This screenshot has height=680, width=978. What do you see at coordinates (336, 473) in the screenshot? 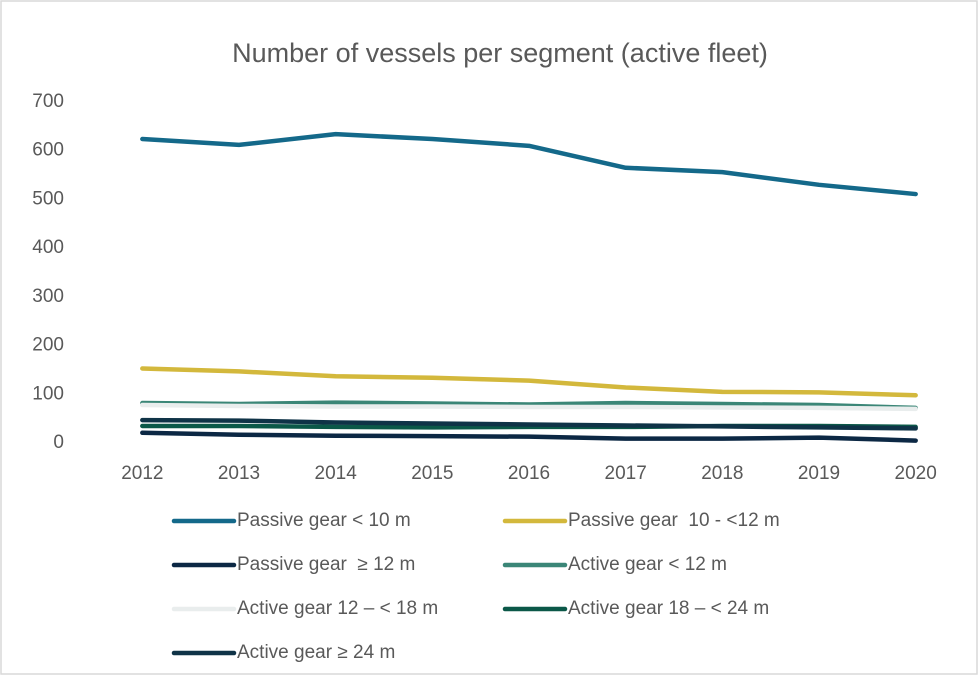
I see `x-tick-label: 2014` at bounding box center [336, 473].